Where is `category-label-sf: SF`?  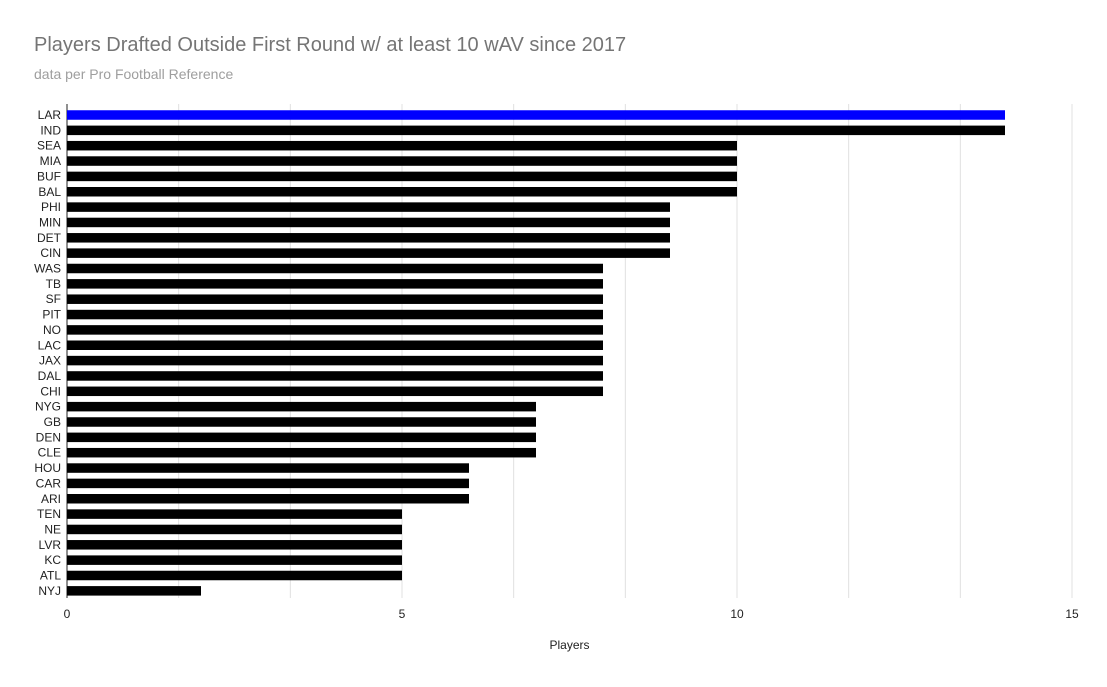
category-label-sf: SF is located at coordinates (53, 299).